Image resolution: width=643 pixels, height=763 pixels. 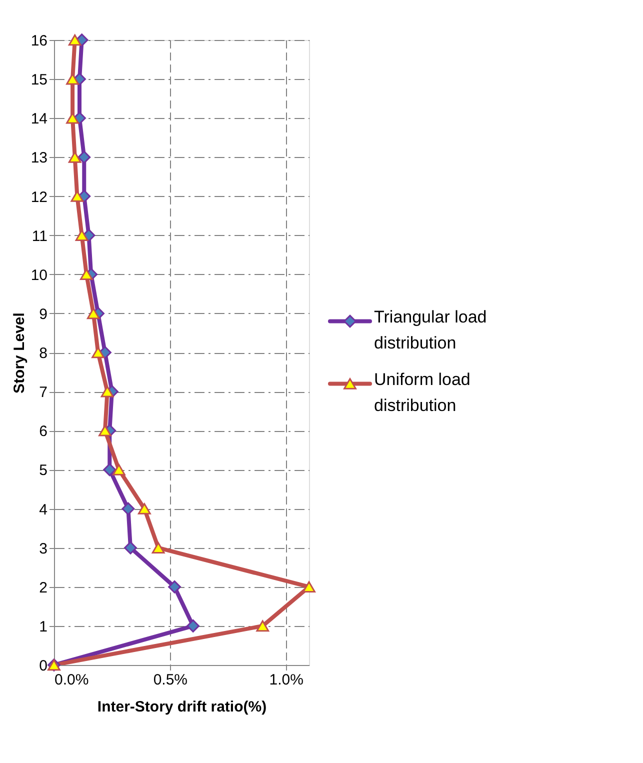 I want to click on x-tick-label: 1.0%, so click(x=286, y=680).